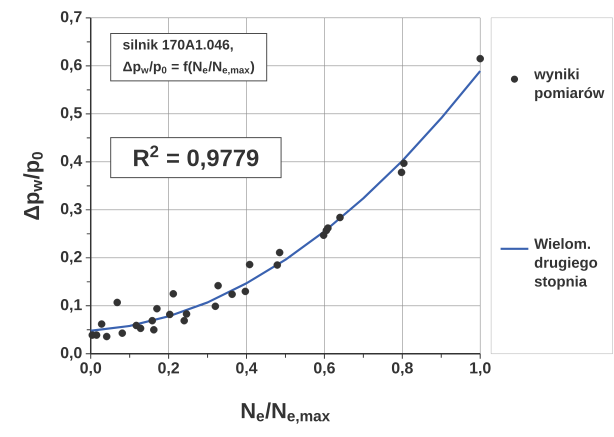 This screenshot has width=614, height=437. What do you see at coordinates (71, 162) in the screenshot?
I see `y-tick-label: 0,4` at bounding box center [71, 162].